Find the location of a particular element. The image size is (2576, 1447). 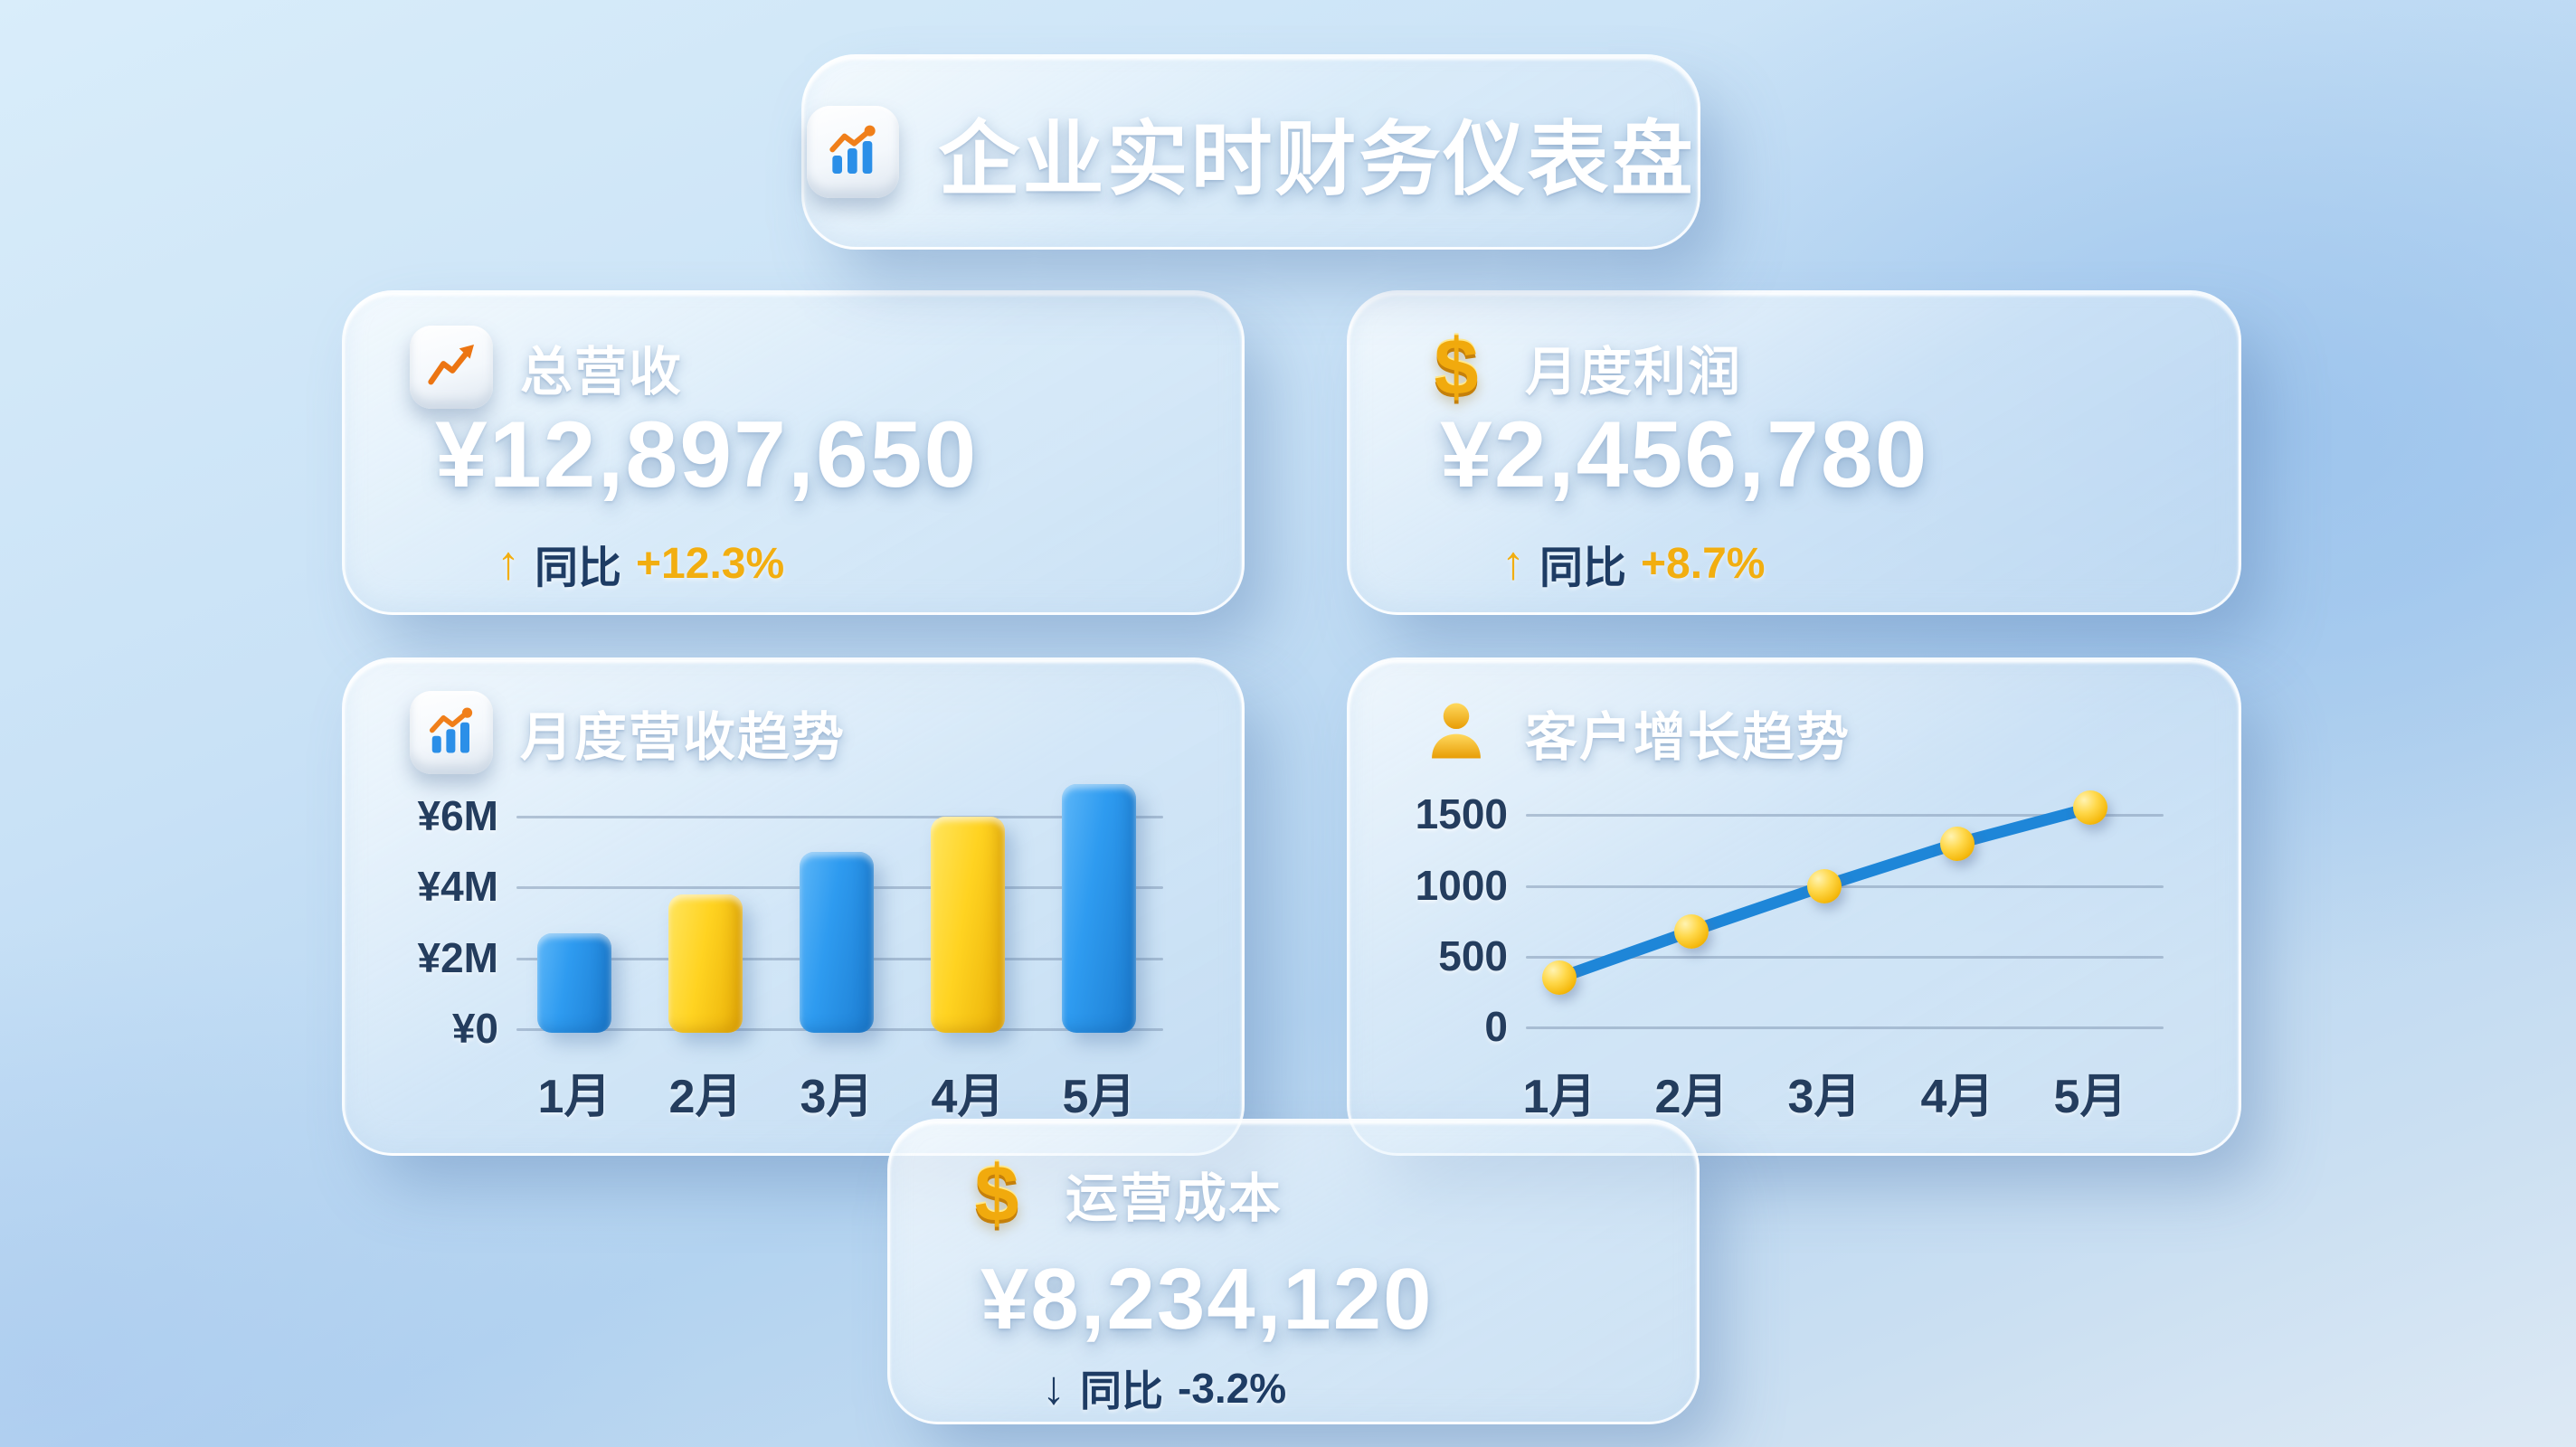

y-tick-label: ¥2M is located at coordinates (457, 957).